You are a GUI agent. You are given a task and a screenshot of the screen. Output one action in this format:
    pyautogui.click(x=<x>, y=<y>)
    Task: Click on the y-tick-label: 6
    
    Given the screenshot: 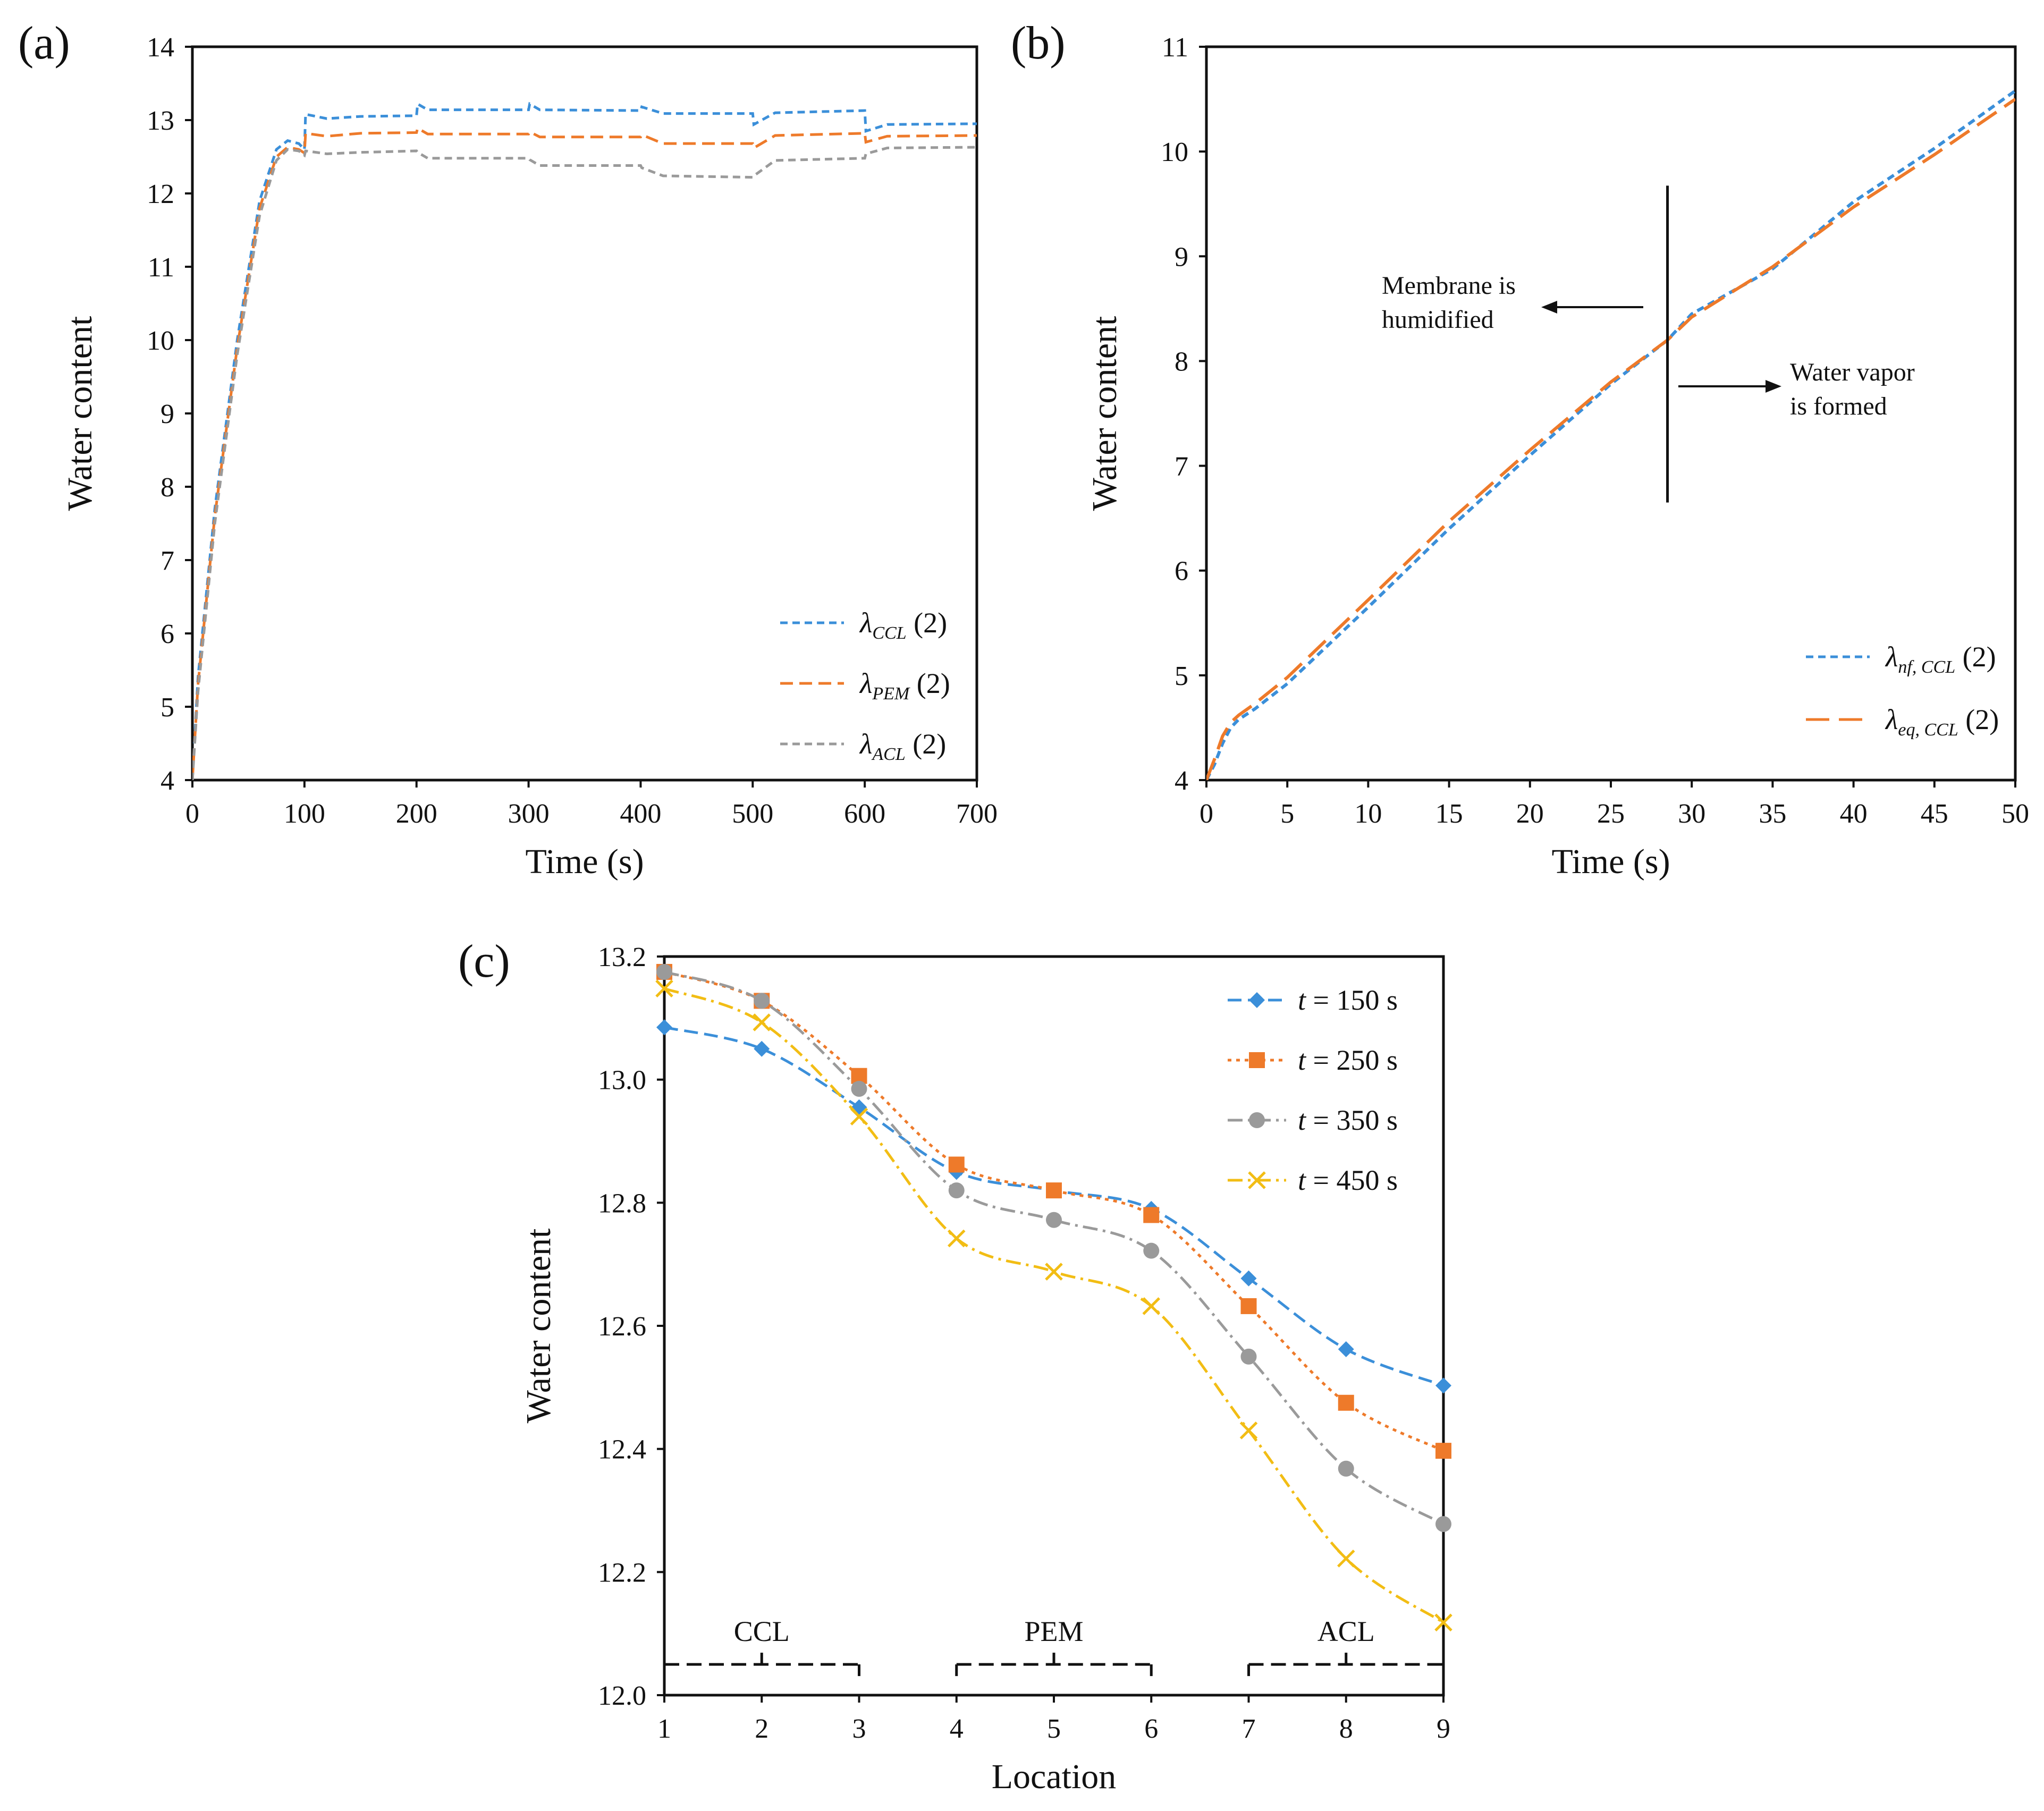 What is the action you would take?
    pyautogui.click(x=167, y=634)
    